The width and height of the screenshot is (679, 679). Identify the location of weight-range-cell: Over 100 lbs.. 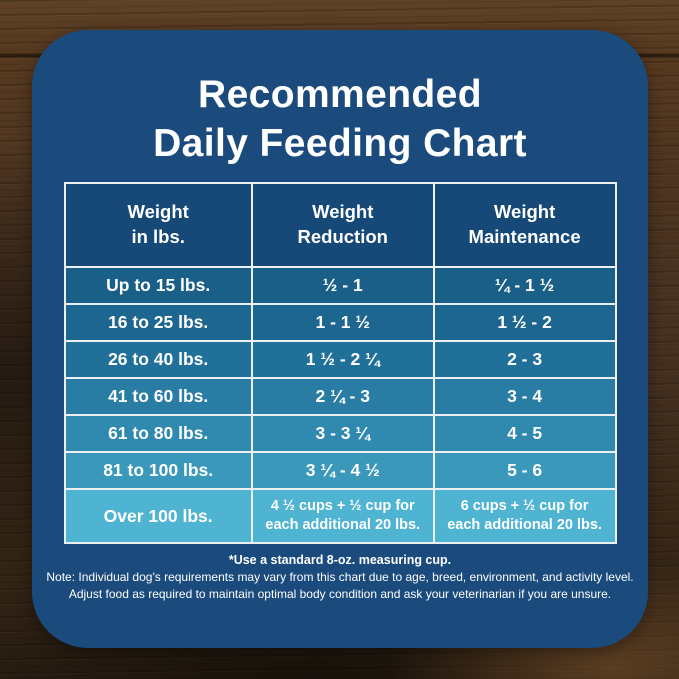
(158, 516).